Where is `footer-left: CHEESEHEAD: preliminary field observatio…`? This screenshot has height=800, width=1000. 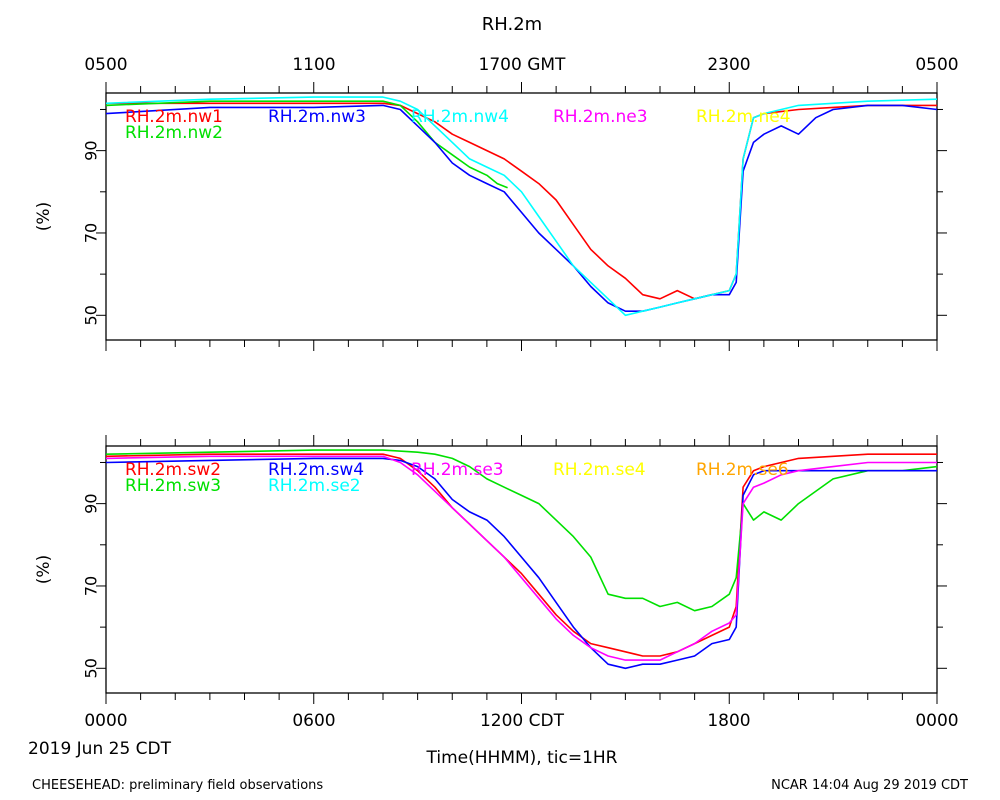
footer-left: CHEESEHEAD: preliminary field observatio… is located at coordinates (177, 785).